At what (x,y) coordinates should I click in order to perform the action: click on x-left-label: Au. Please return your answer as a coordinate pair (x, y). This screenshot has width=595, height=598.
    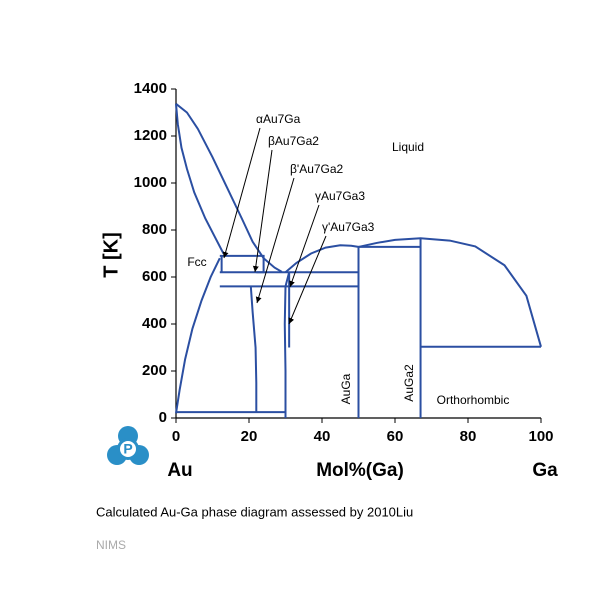
    Looking at the image, I should click on (179, 470).